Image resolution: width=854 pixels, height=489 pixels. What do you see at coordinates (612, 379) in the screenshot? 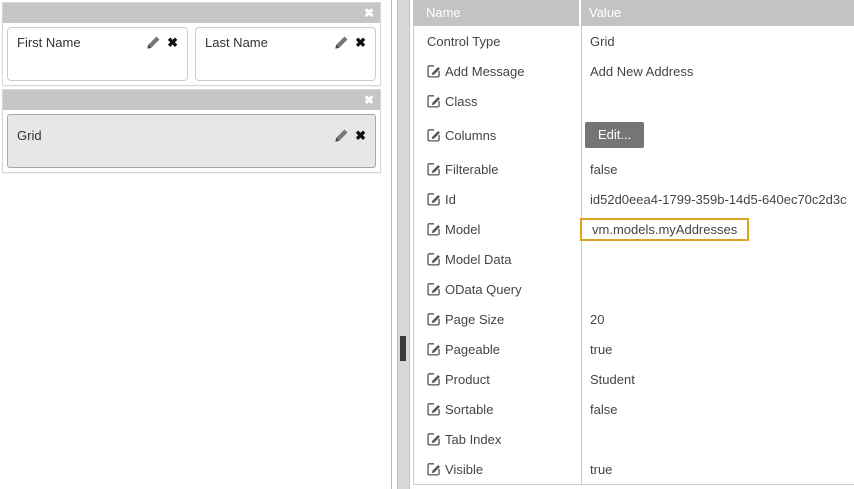
I see `property-value: Student` at bounding box center [612, 379].